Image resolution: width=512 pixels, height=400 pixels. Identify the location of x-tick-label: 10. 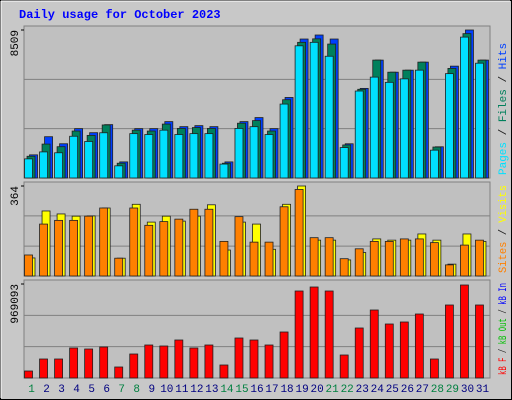
(166, 390).